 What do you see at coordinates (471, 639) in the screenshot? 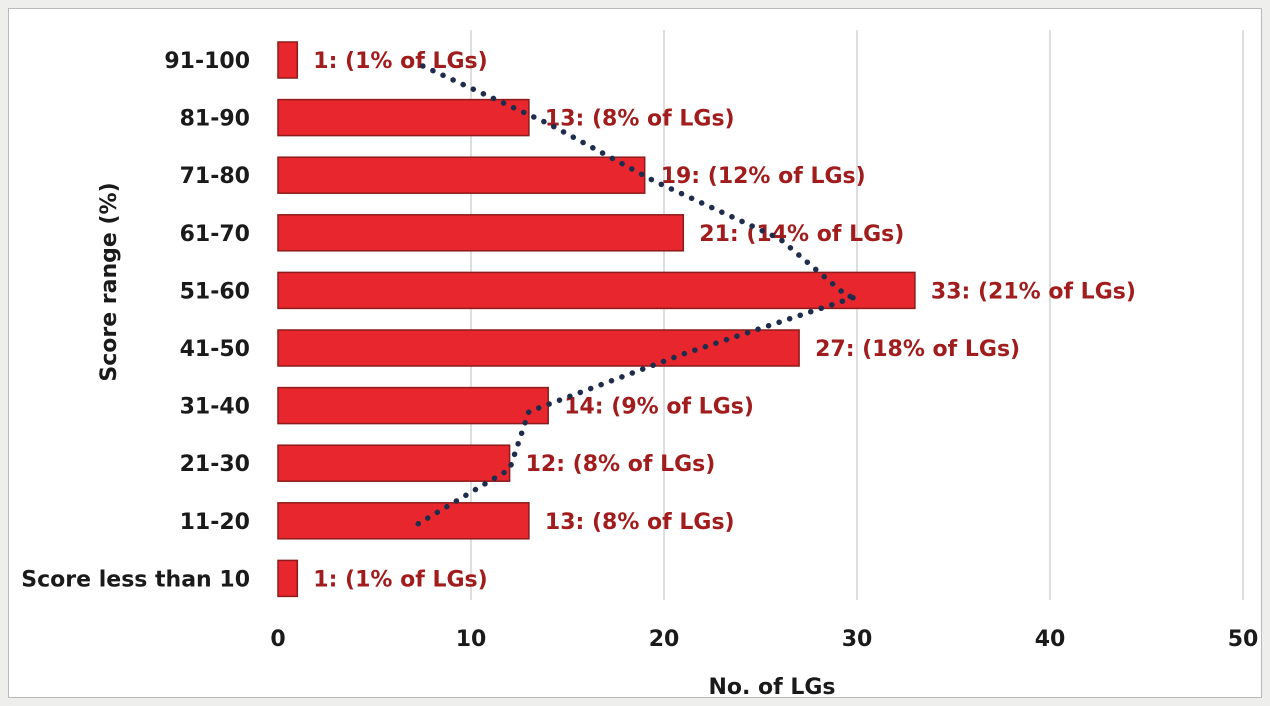
I see `x-tick-label-10: 10` at bounding box center [471, 639].